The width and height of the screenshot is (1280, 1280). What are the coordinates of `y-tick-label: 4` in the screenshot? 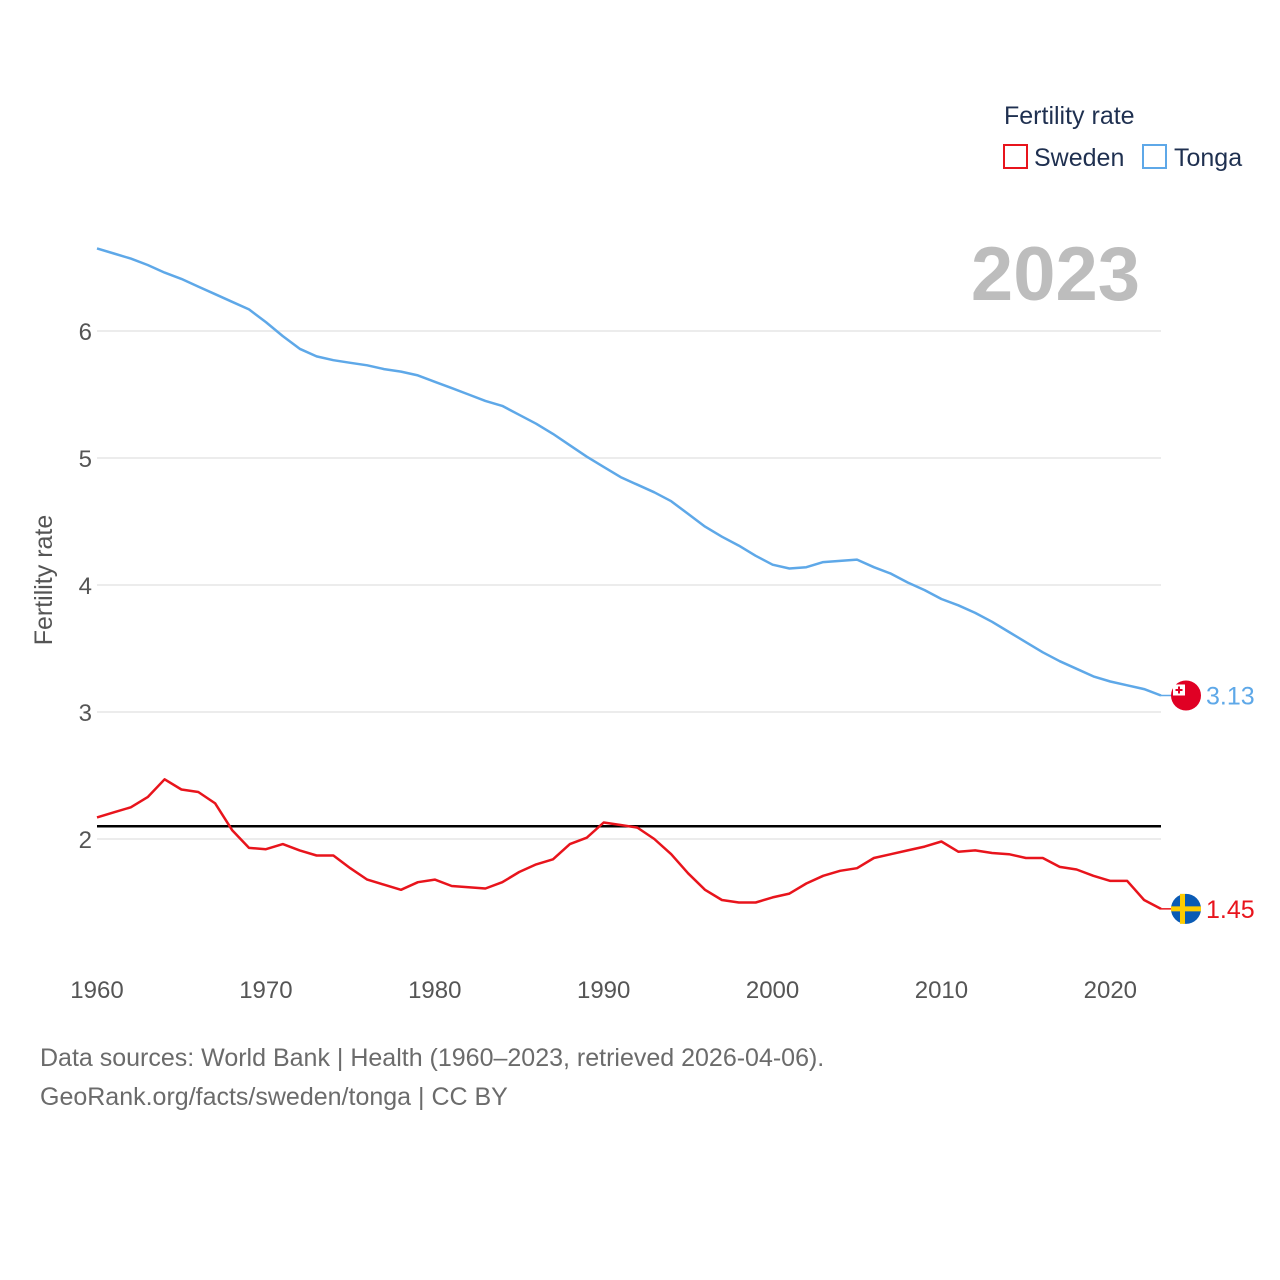 It's located at (85, 586).